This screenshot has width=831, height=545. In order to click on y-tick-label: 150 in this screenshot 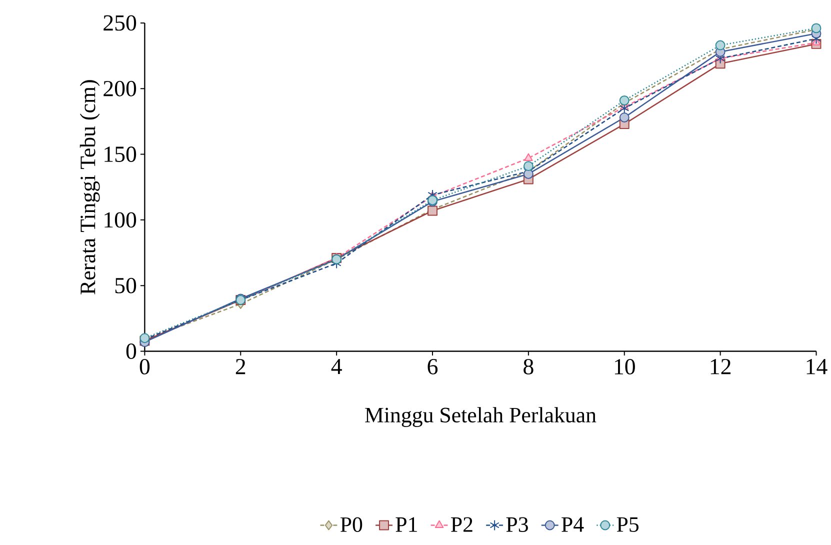, I will do `click(120, 154)`.